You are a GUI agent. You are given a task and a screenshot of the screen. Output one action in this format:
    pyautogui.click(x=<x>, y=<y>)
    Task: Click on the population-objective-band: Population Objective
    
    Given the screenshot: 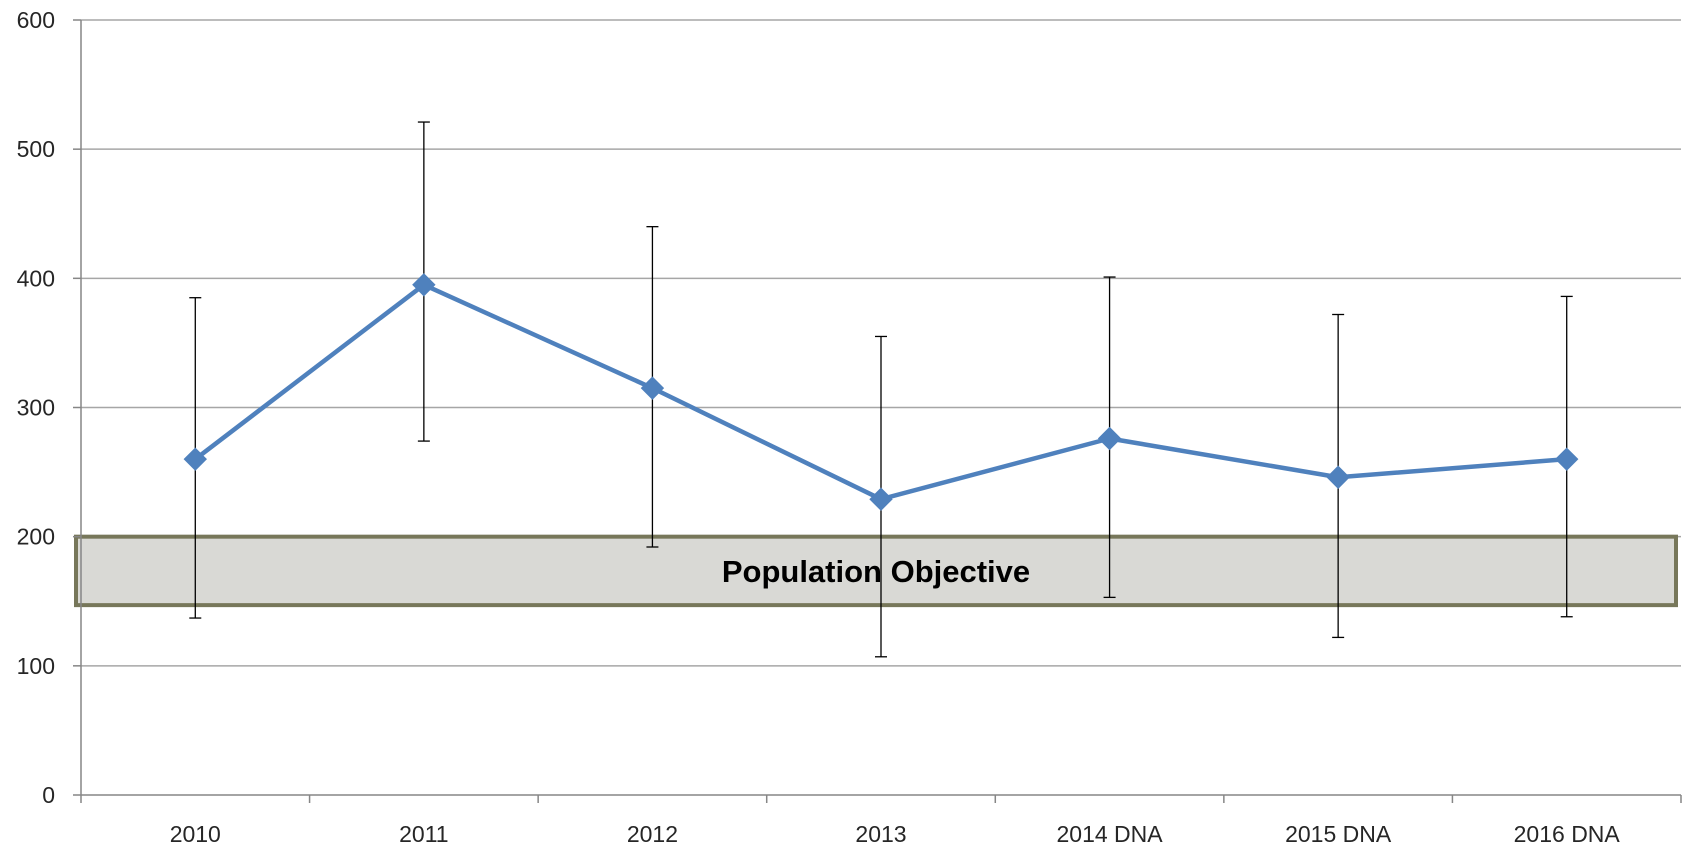 What is the action you would take?
    pyautogui.click(x=876, y=571)
    